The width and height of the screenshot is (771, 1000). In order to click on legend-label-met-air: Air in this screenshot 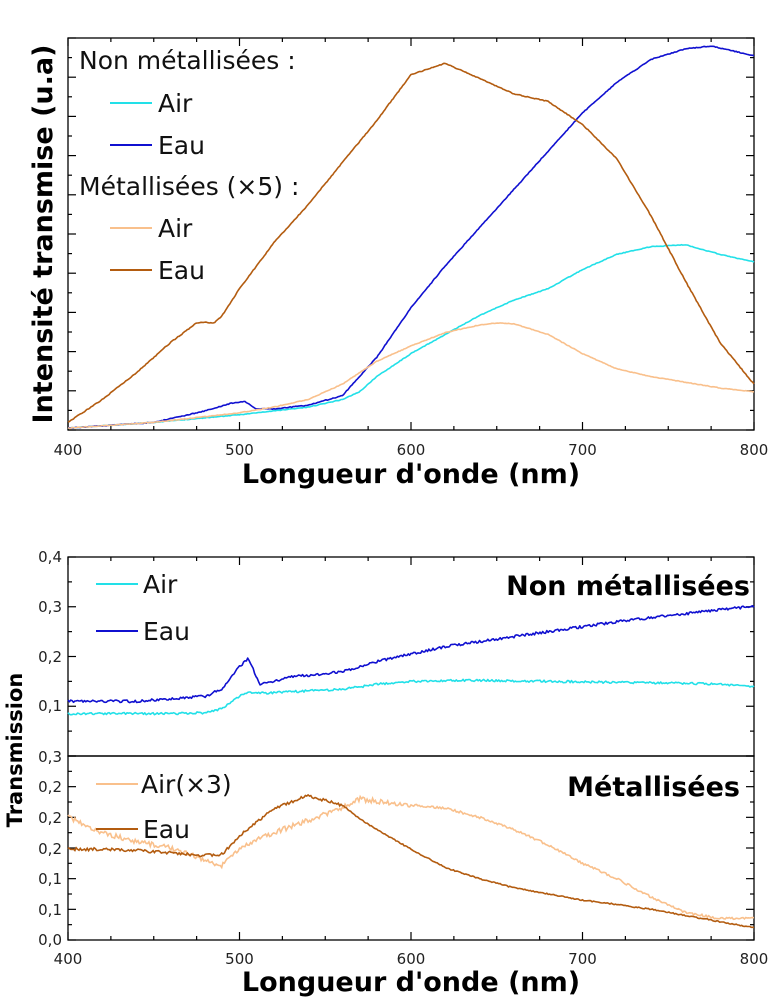, I will do `click(175, 228)`.